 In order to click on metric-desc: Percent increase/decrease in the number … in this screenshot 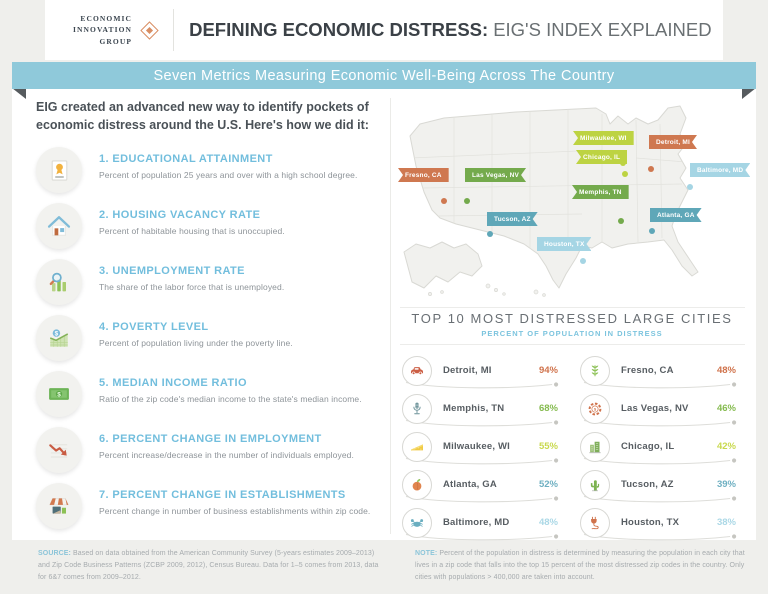, I will do `click(226, 455)`.